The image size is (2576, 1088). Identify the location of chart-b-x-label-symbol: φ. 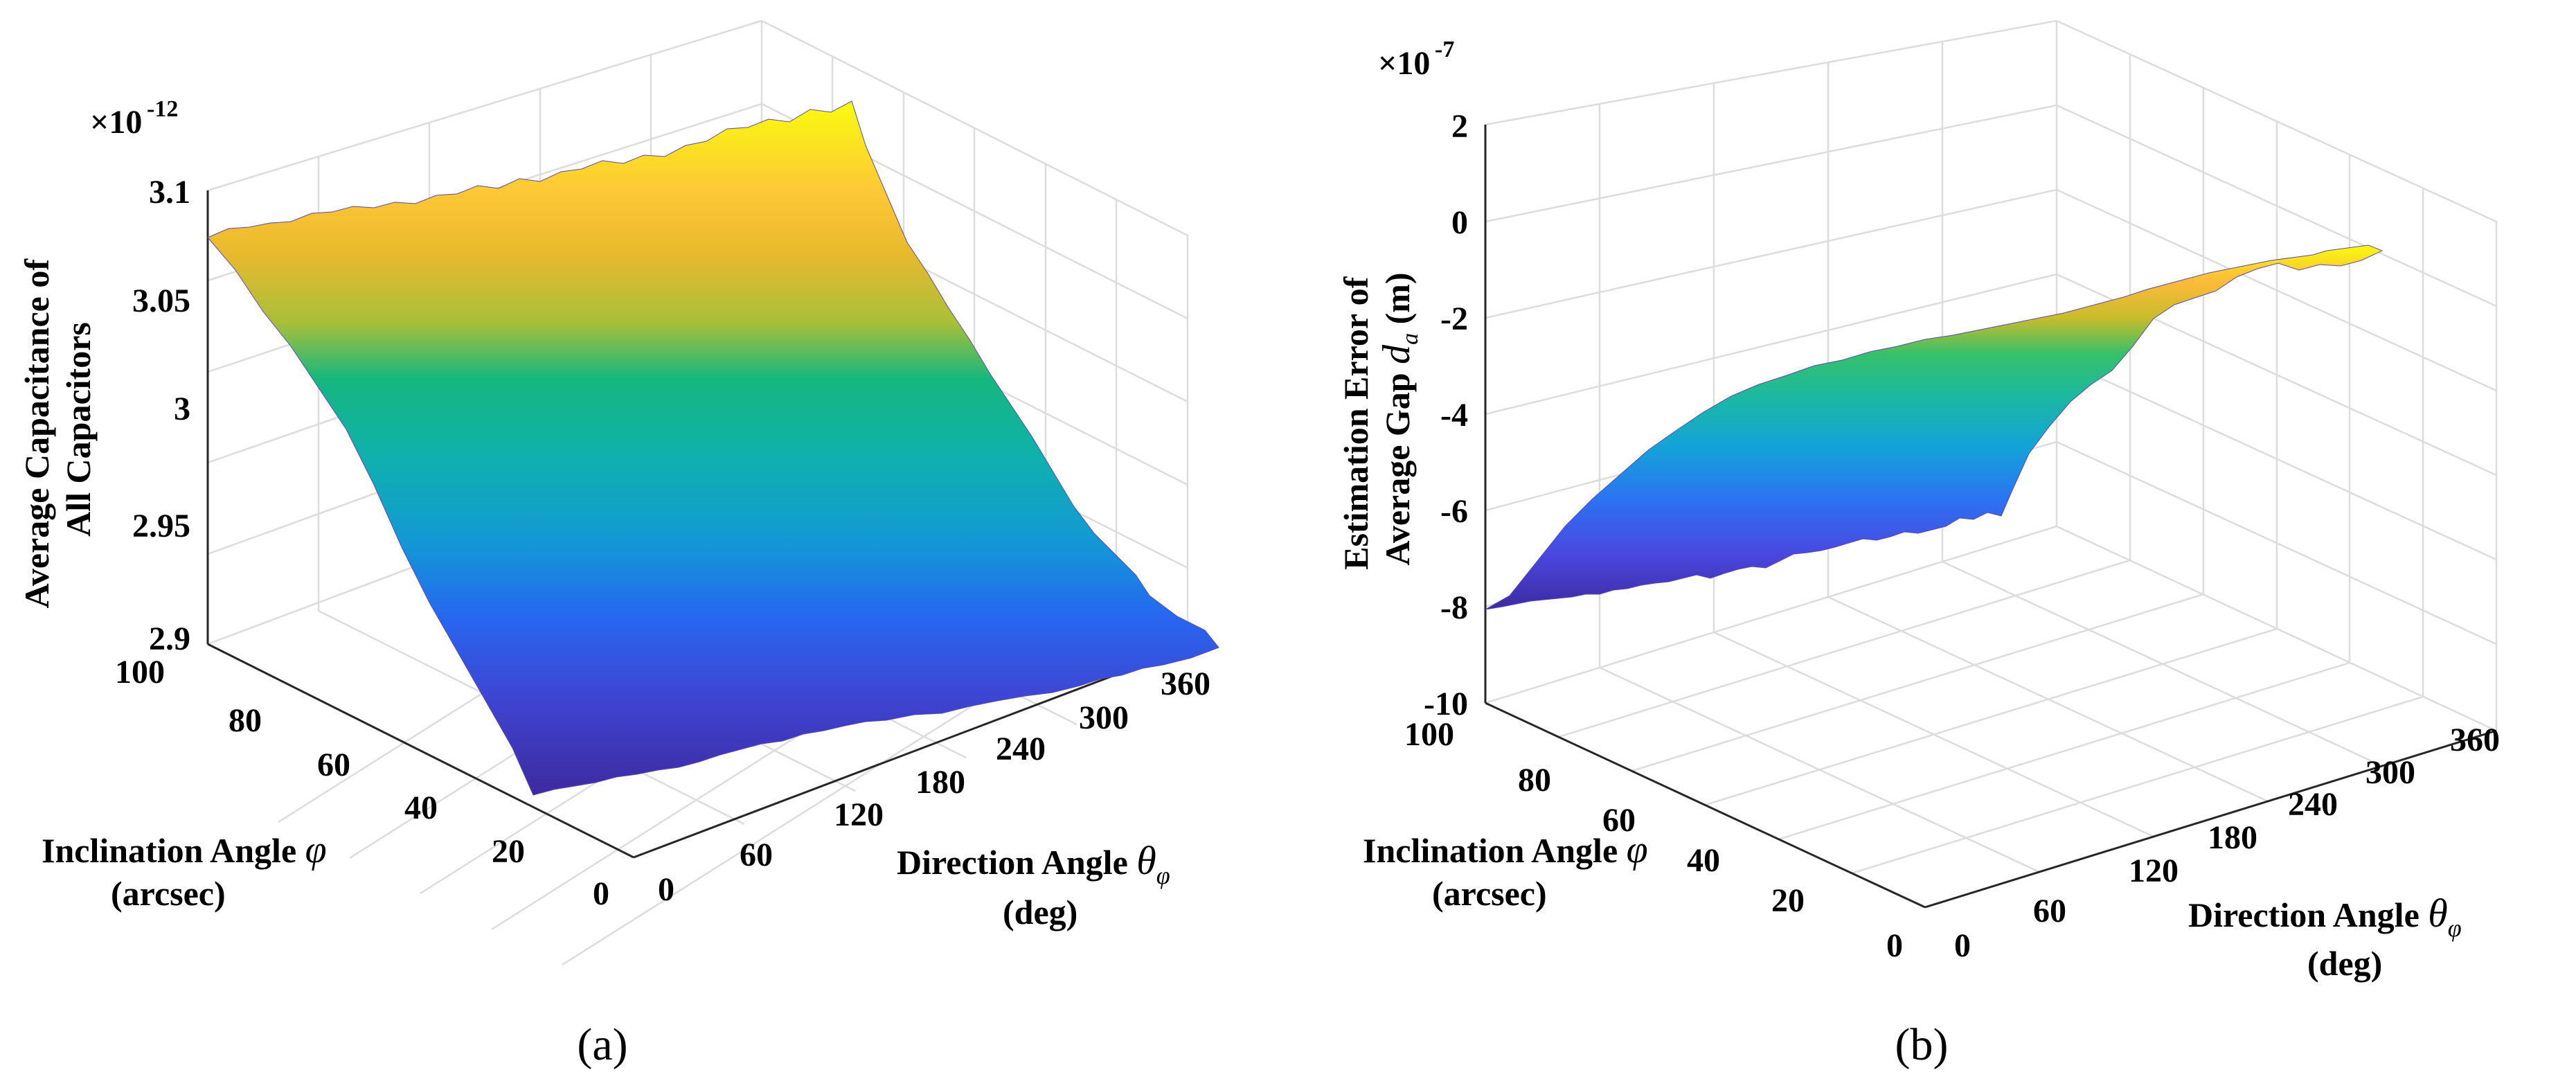
(1637, 849).